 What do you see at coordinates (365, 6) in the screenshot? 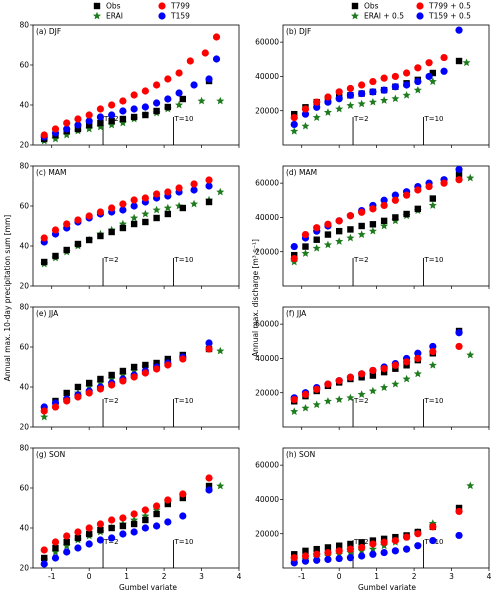
I see `legend-item: Obs` at bounding box center [365, 6].